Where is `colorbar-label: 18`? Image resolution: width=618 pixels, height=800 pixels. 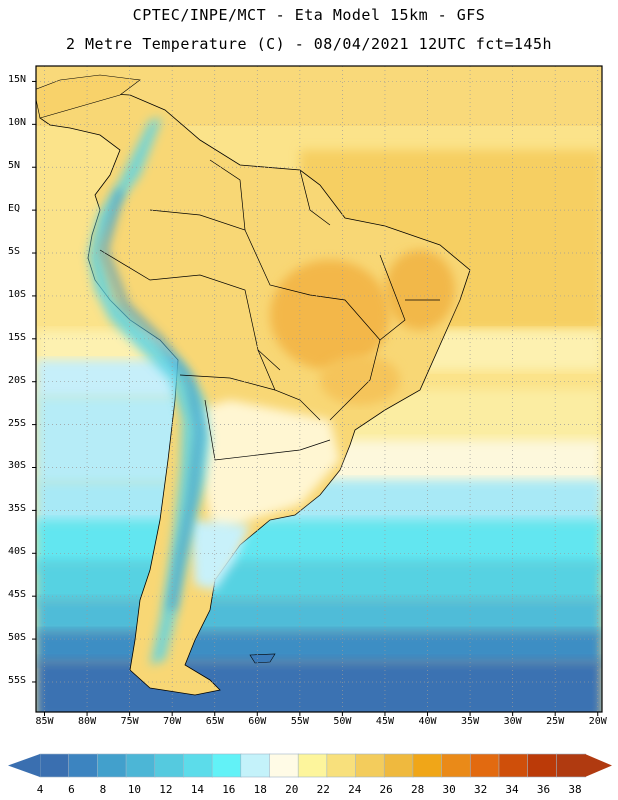 colorbar-label: 18 is located at coordinates (260, 789).